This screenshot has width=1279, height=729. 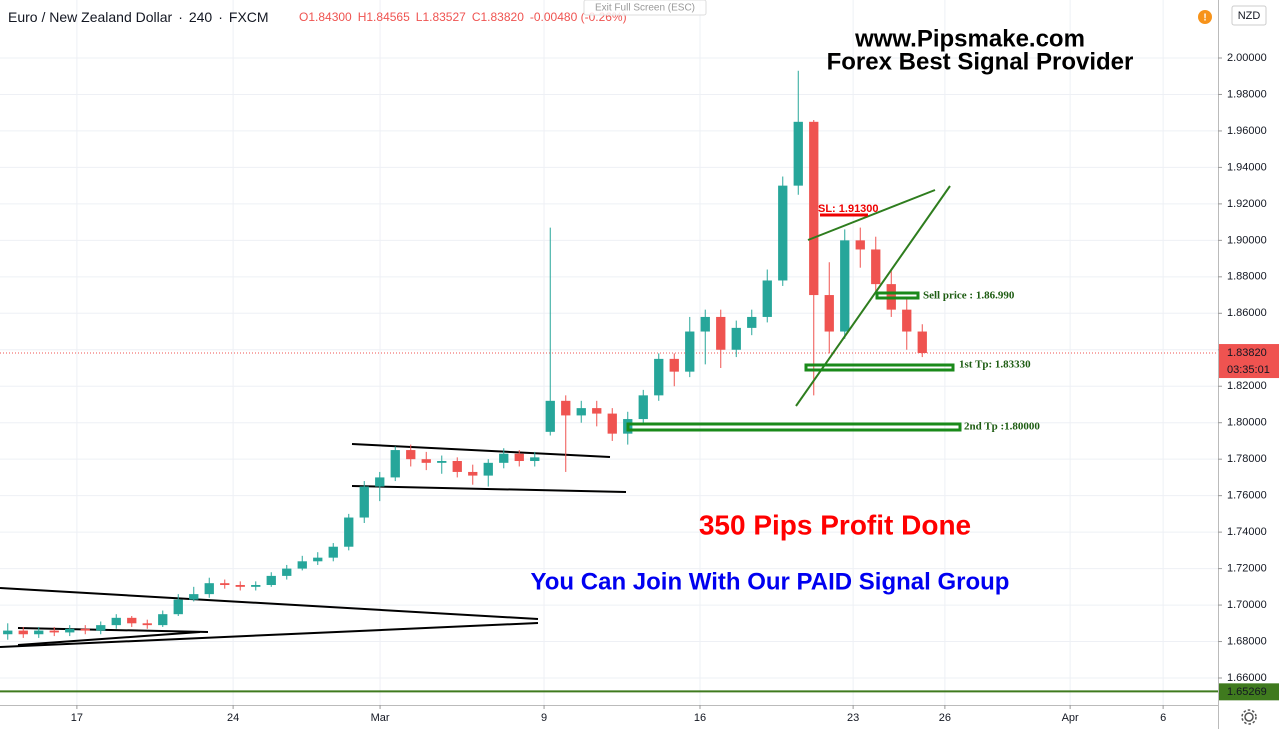 I want to click on last-price-label: 1.83820, so click(x=1247, y=353).